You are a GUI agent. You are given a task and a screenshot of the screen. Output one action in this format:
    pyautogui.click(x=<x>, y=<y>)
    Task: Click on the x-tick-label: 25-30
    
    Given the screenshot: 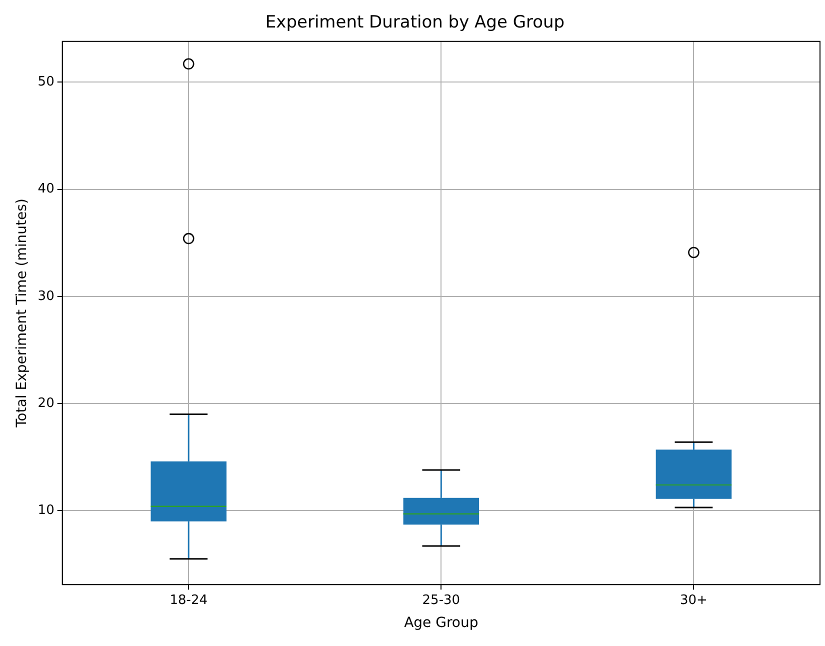 What is the action you would take?
    pyautogui.click(x=441, y=600)
    